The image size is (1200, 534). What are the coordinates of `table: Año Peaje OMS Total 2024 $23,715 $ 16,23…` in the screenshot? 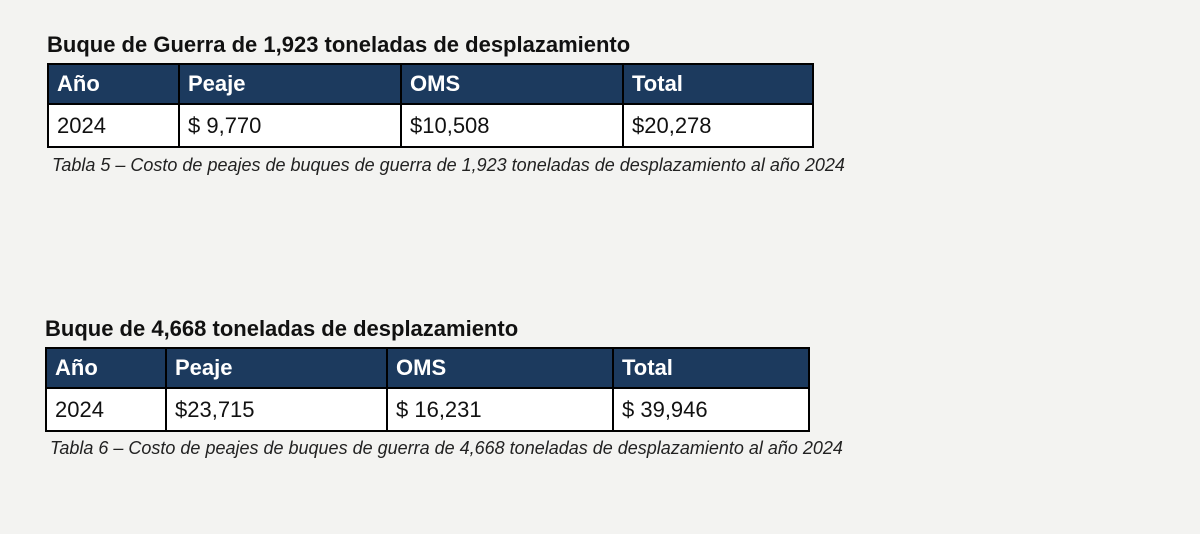 It's located at (427, 389).